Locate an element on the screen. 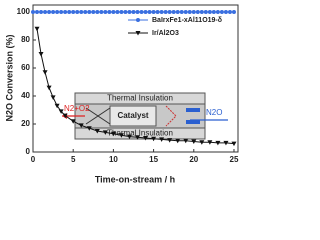 The width and height of the screenshot is (320, 240). x-axis-label: Time-on-stream / h is located at coordinates (135, 179).